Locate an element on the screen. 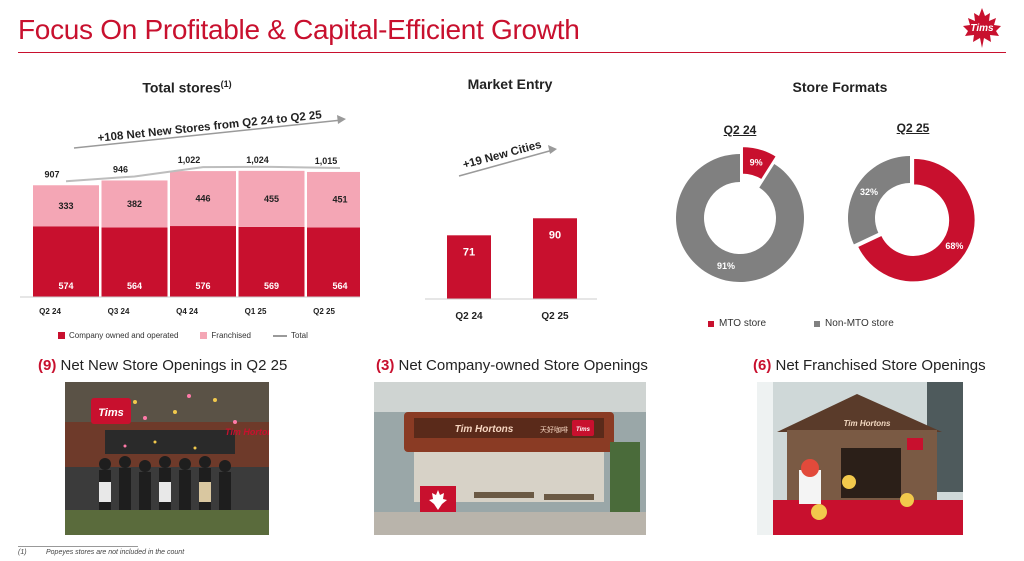 The width and height of the screenshot is (1024, 561). legend-company: Company owned and operated is located at coordinates (118, 335).